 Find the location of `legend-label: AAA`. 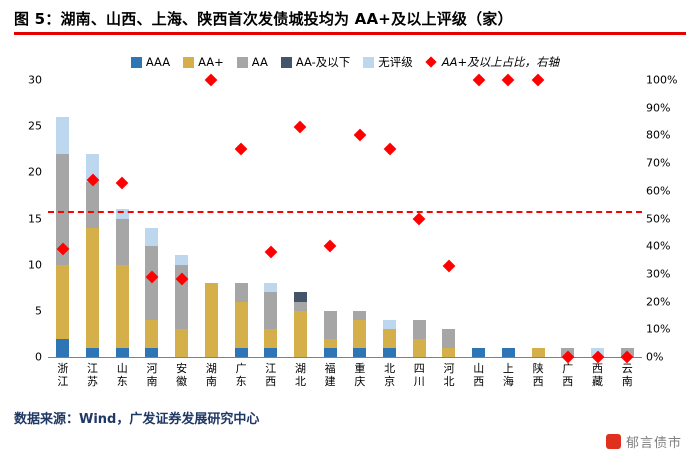

legend-label: AAA is located at coordinates (158, 62).